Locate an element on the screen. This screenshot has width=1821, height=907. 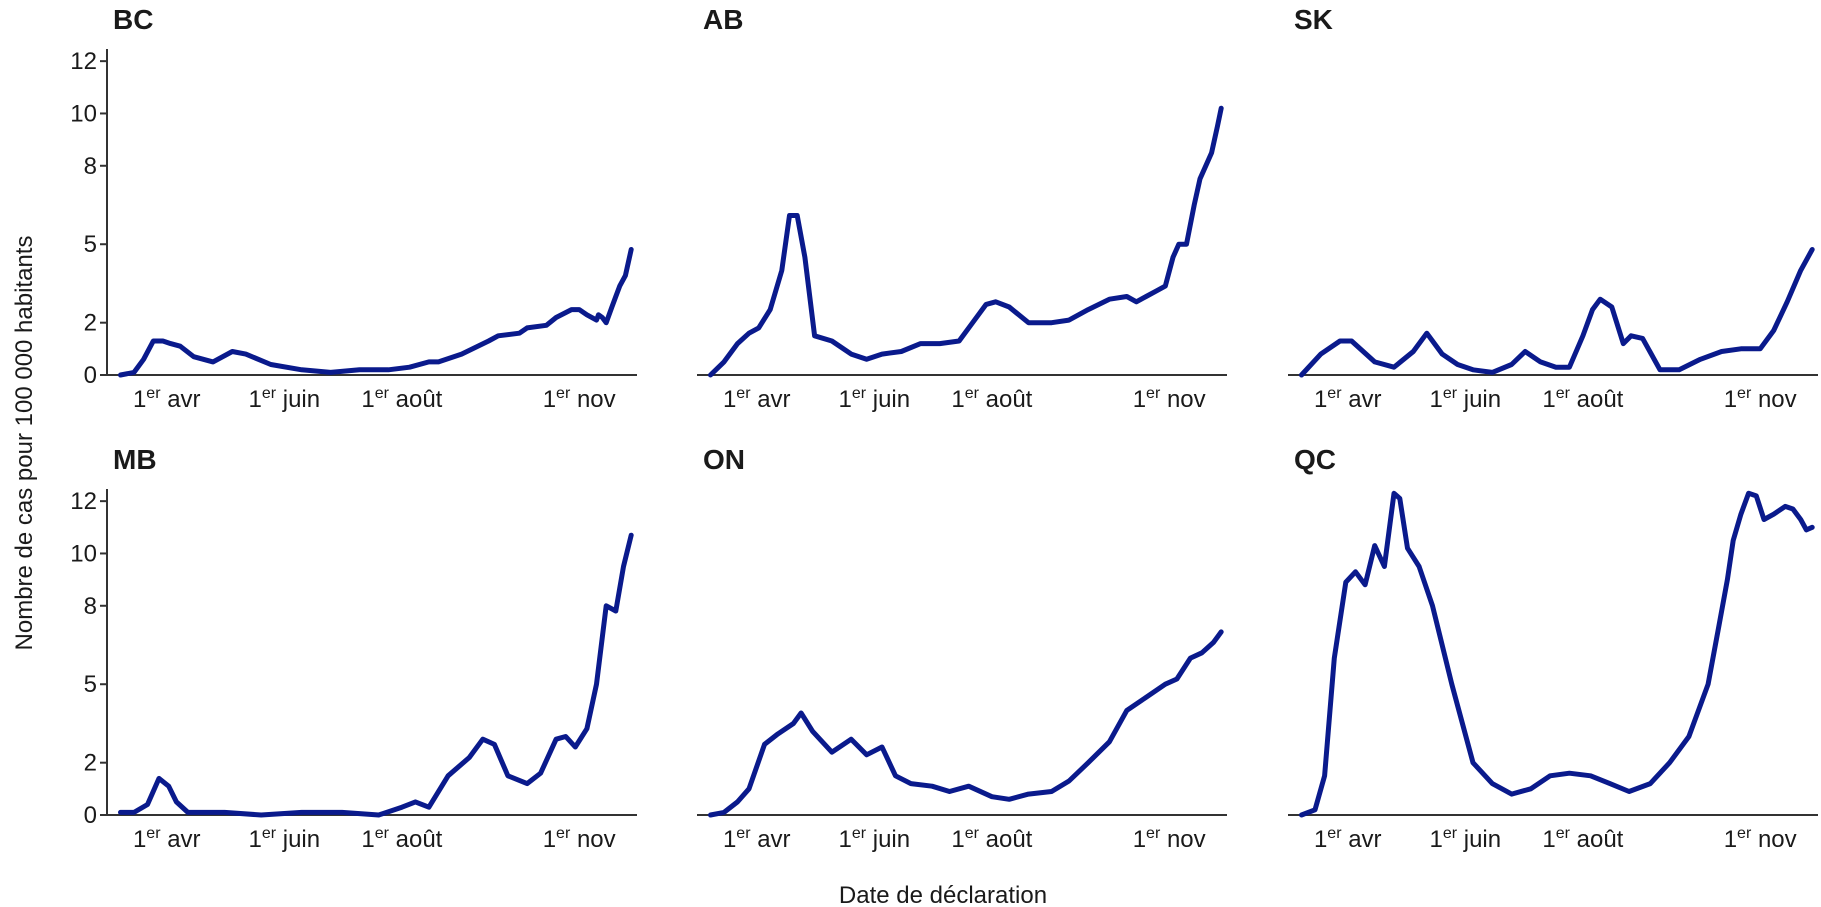
series-line-bc is located at coordinates (376, 312).